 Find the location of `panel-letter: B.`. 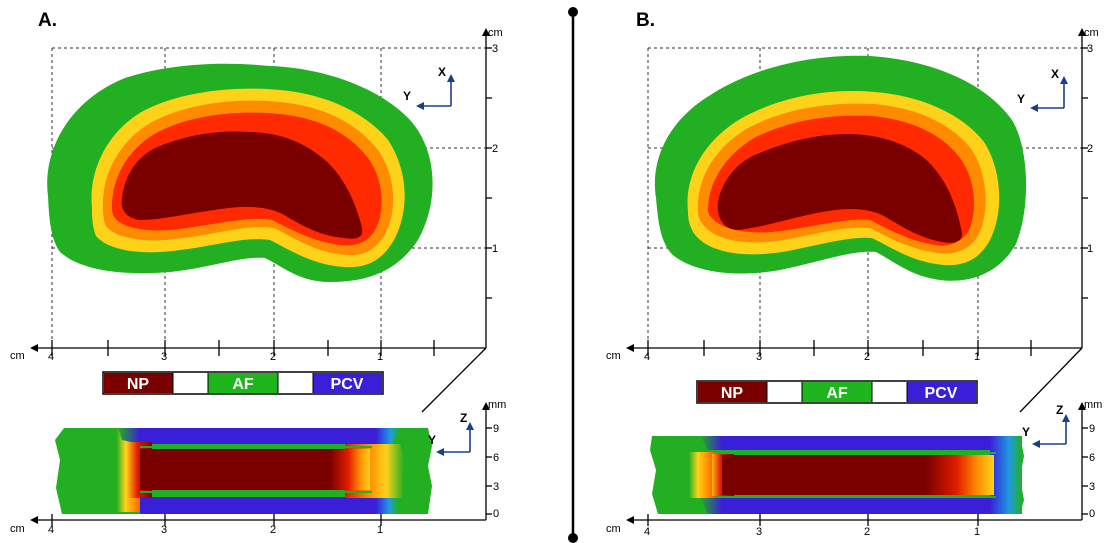

panel-letter: B. is located at coordinates (645, 20).